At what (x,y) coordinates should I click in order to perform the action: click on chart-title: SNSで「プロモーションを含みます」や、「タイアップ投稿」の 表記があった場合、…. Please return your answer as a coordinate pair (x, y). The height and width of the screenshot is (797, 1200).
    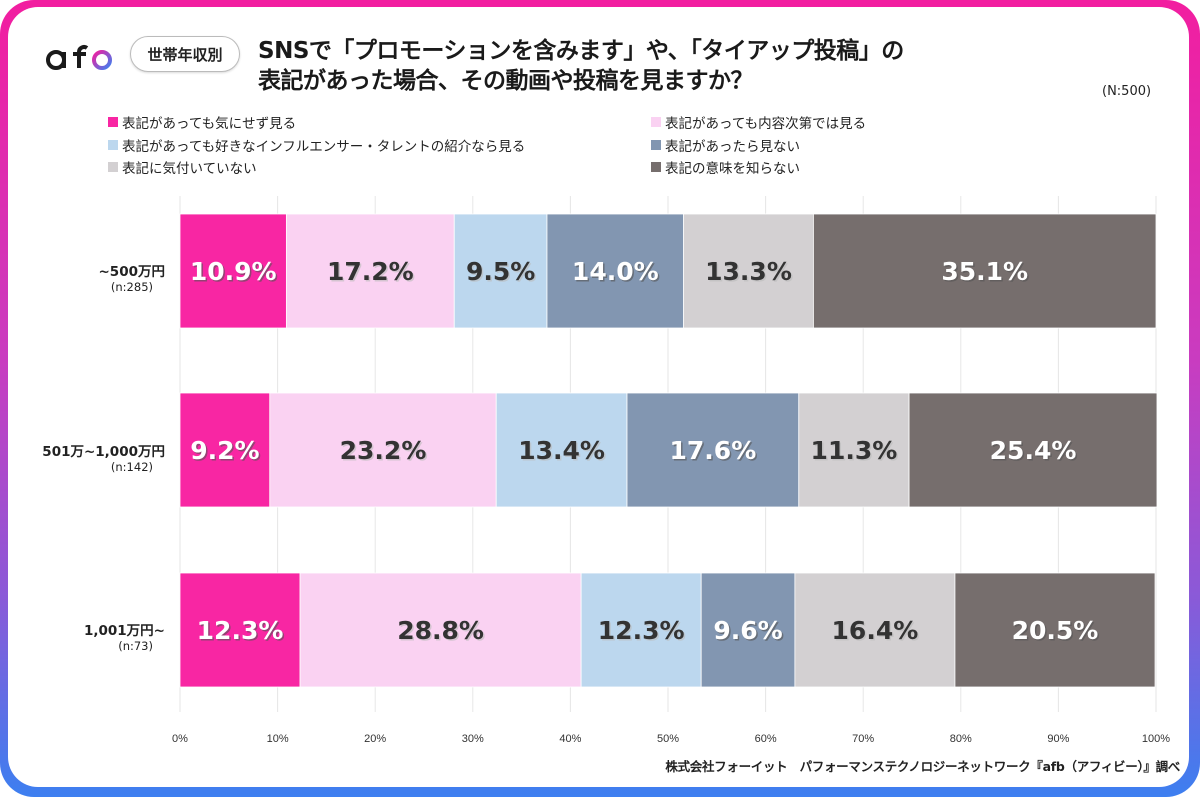
    Looking at the image, I should click on (668, 66).